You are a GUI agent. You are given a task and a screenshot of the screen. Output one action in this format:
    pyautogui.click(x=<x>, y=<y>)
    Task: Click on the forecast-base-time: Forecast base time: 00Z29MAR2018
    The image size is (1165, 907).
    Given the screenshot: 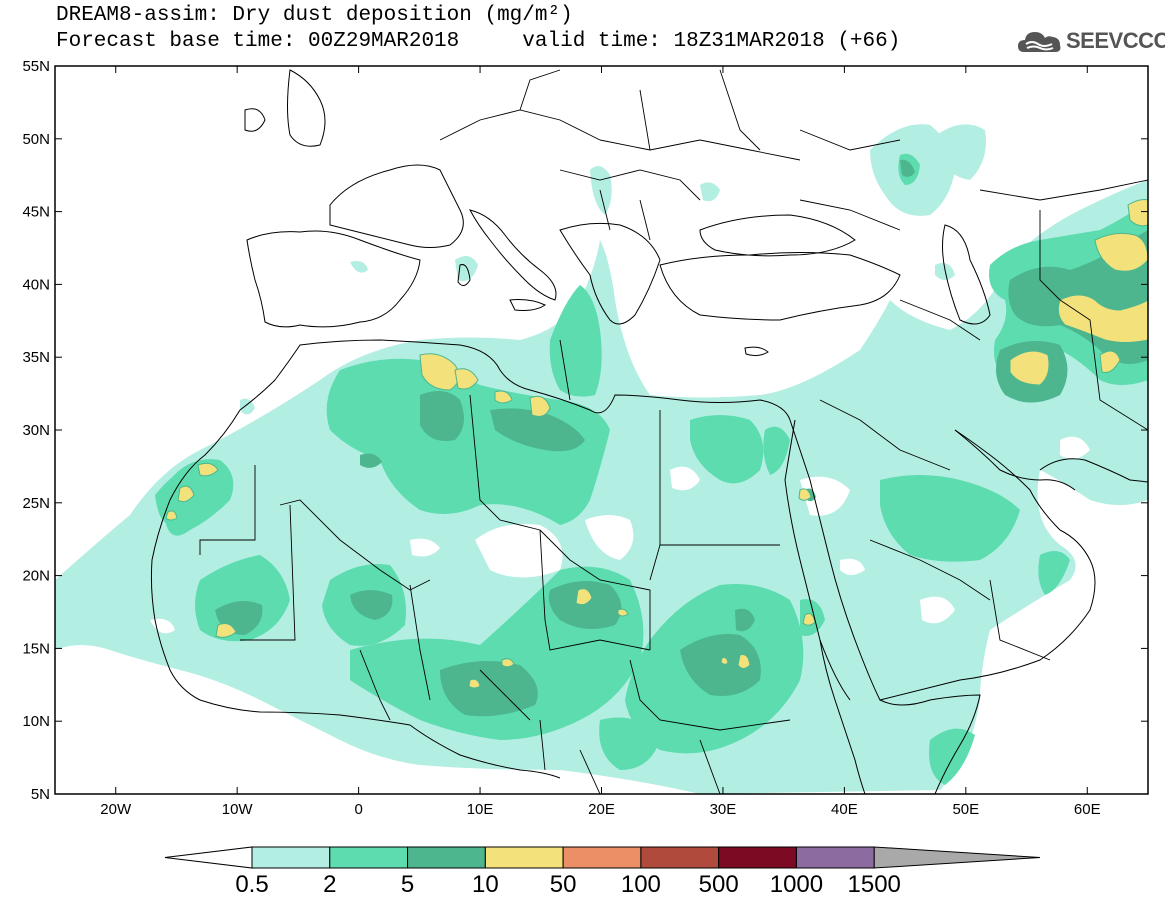 What is the action you would take?
    pyautogui.click(x=258, y=41)
    